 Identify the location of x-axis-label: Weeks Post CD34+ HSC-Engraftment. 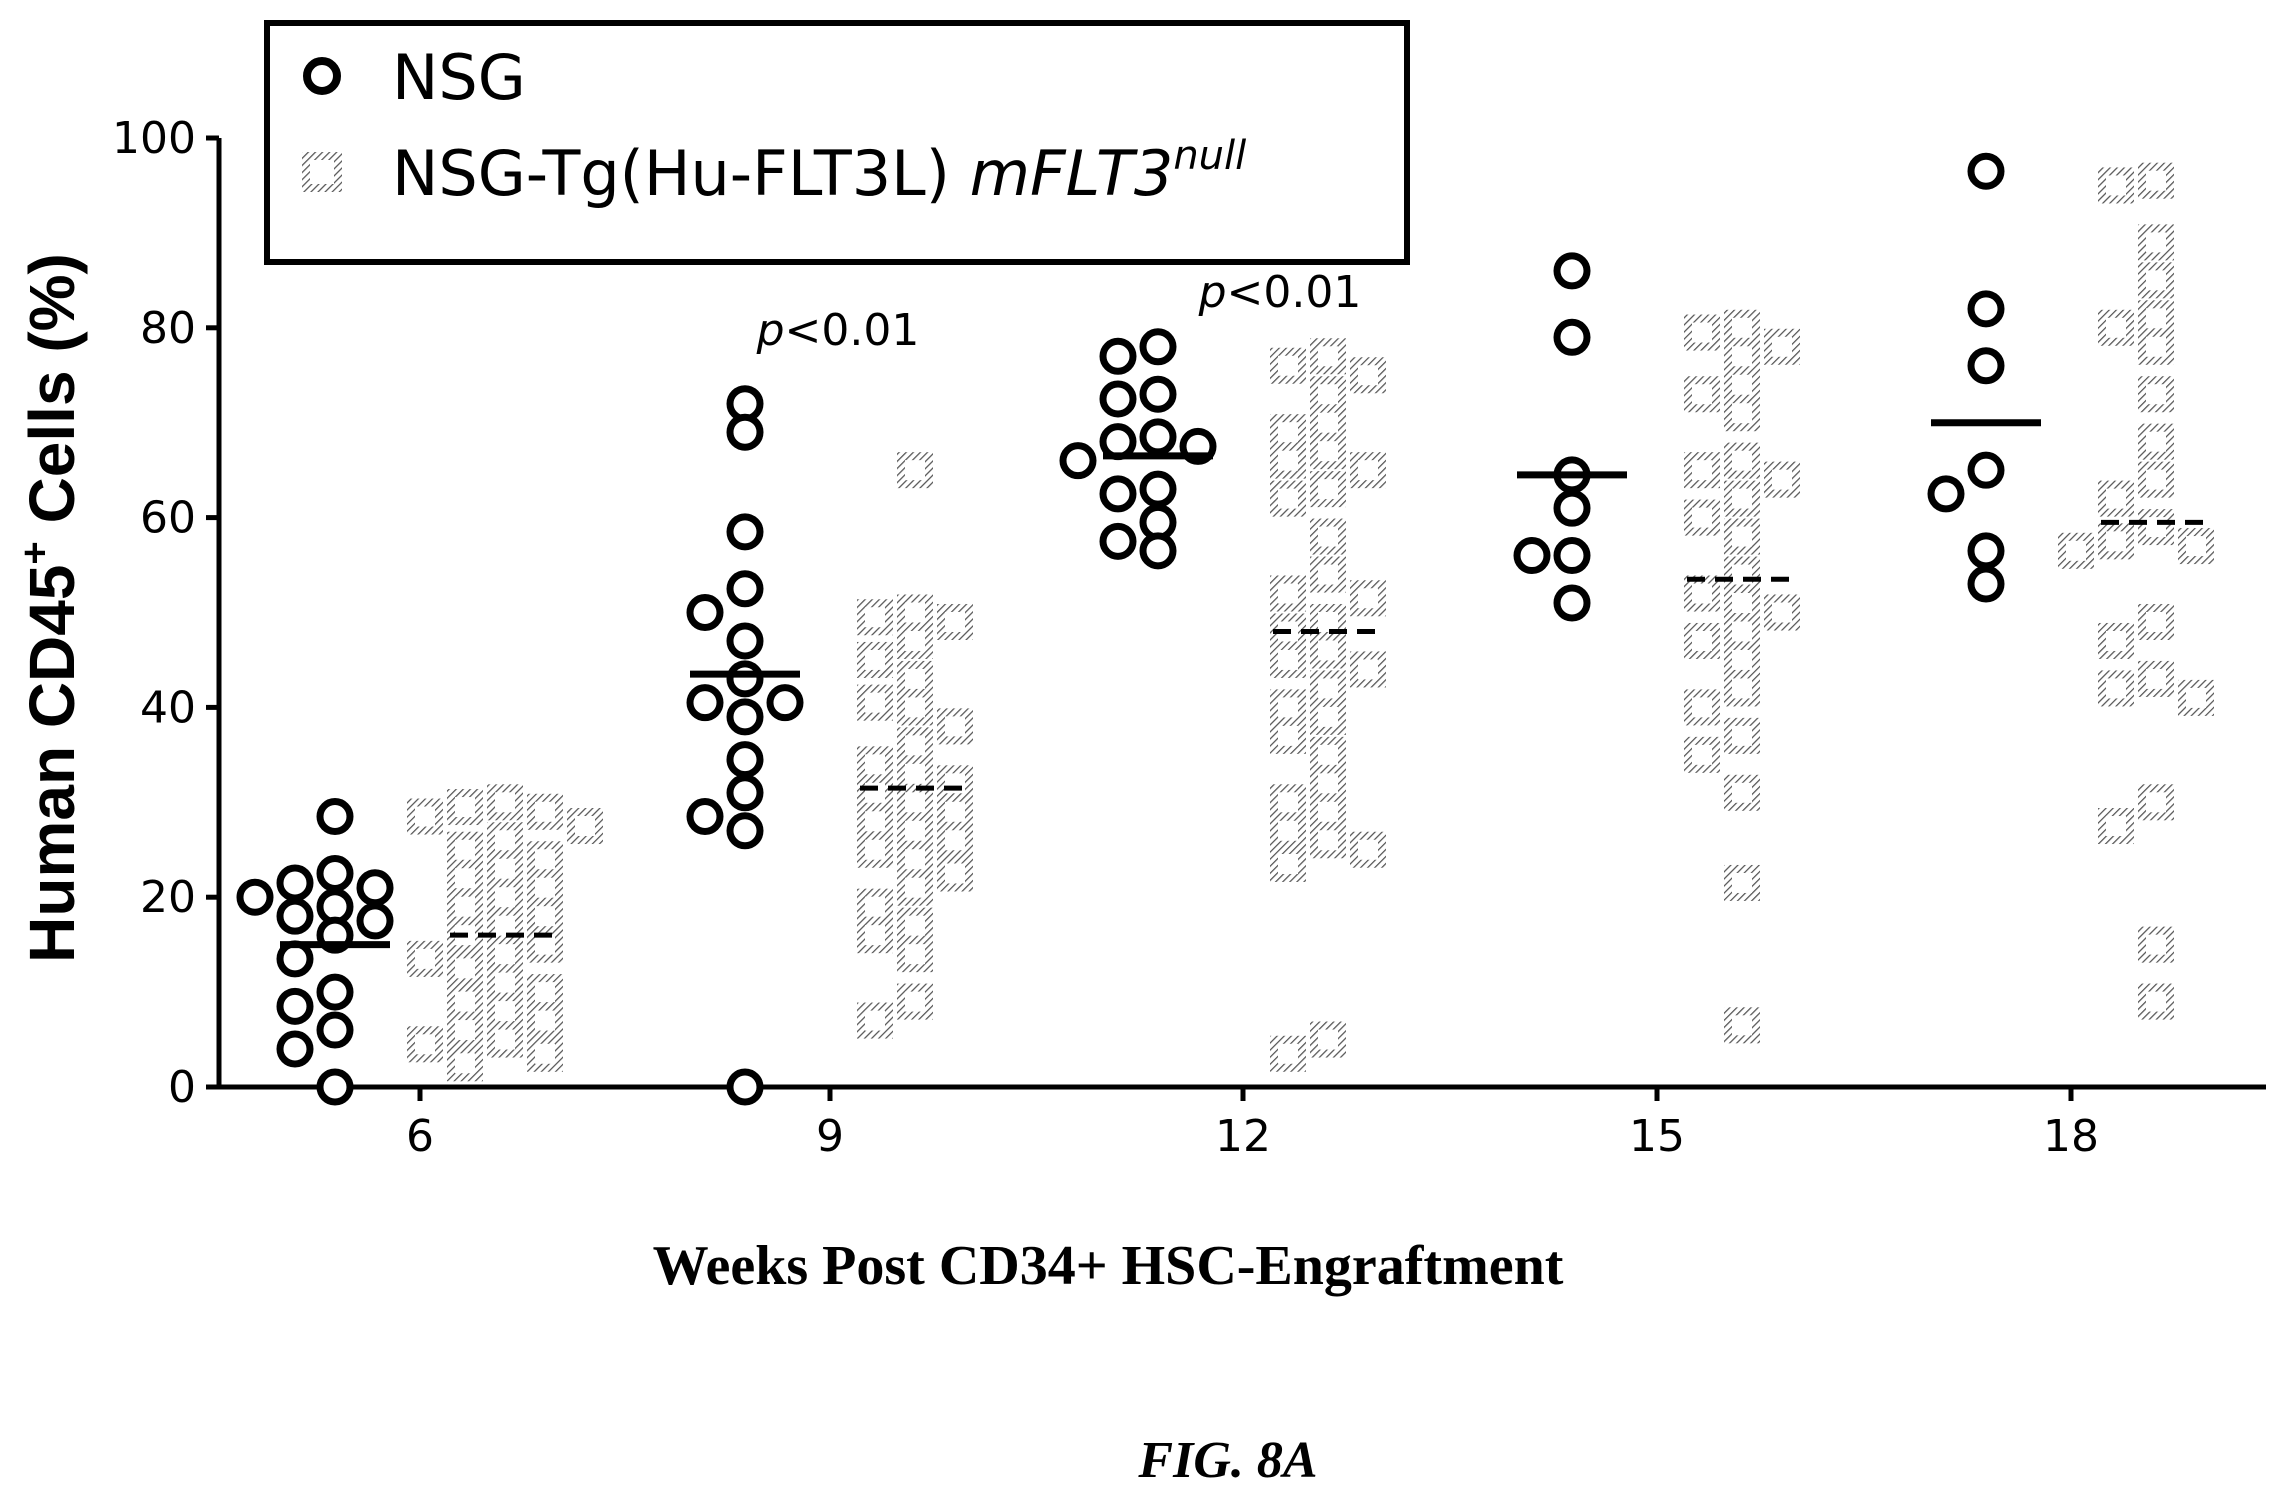
(1108, 1266).